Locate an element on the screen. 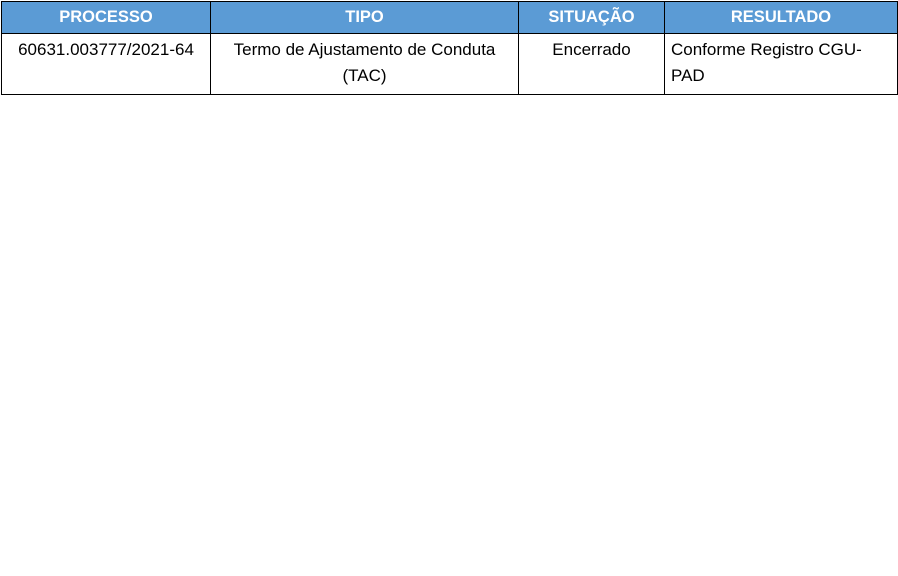 This screenshot has height=576, width=898. header-processo: PROCESSO is located at coordinates (106, 17).